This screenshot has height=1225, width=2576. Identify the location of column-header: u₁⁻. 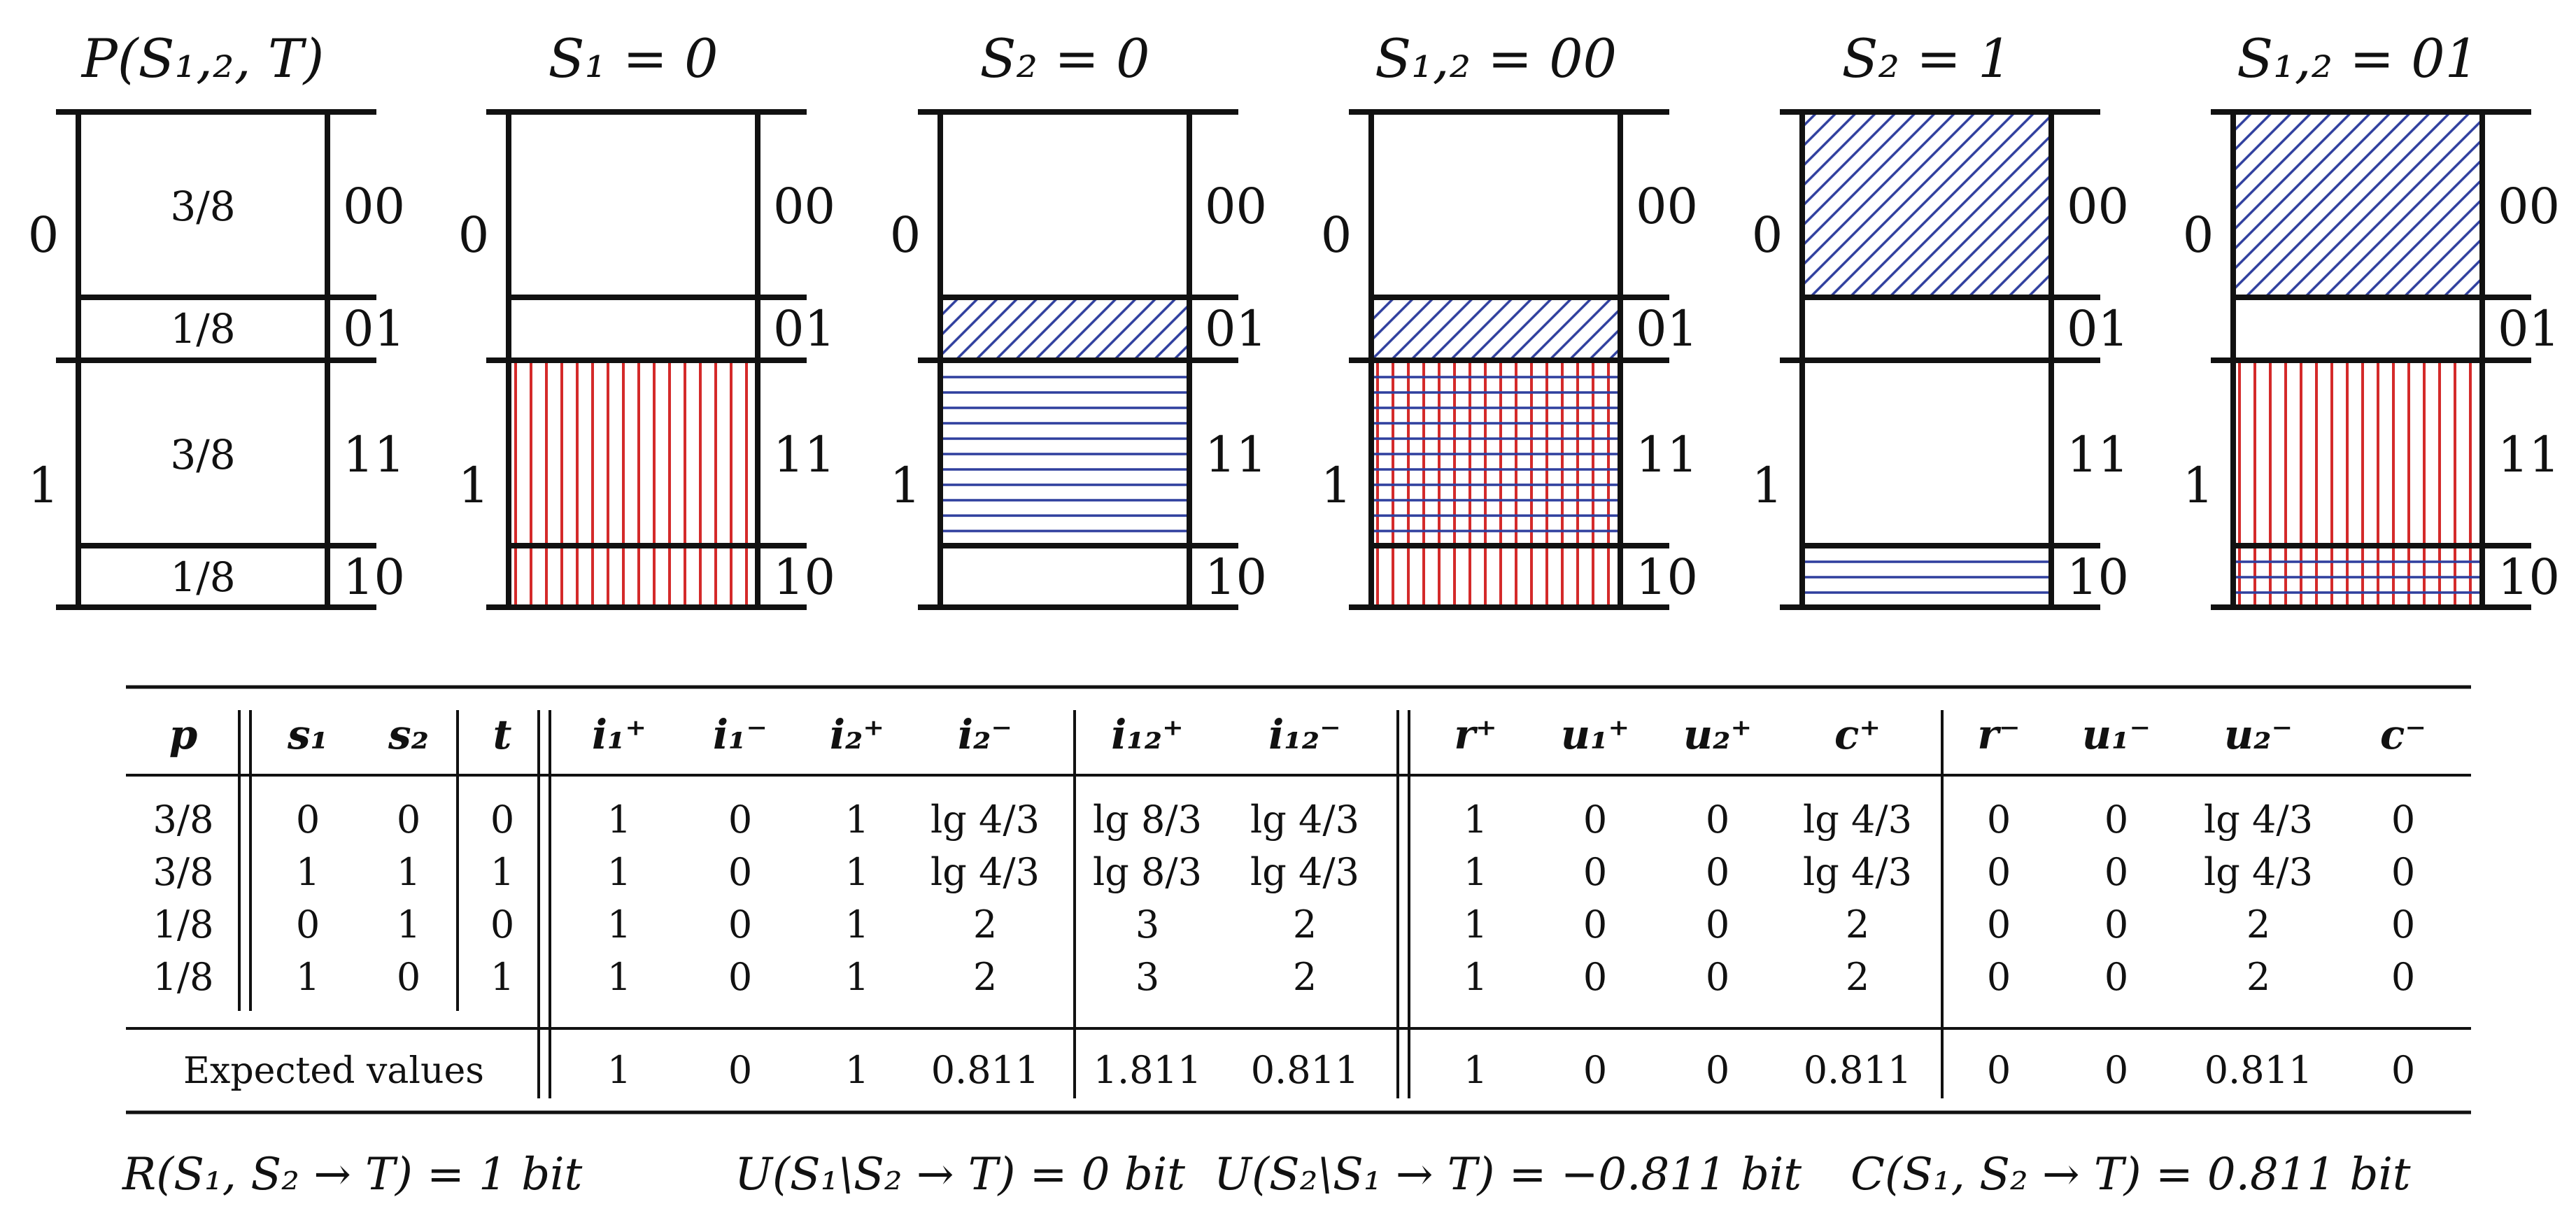
(2116, 734).